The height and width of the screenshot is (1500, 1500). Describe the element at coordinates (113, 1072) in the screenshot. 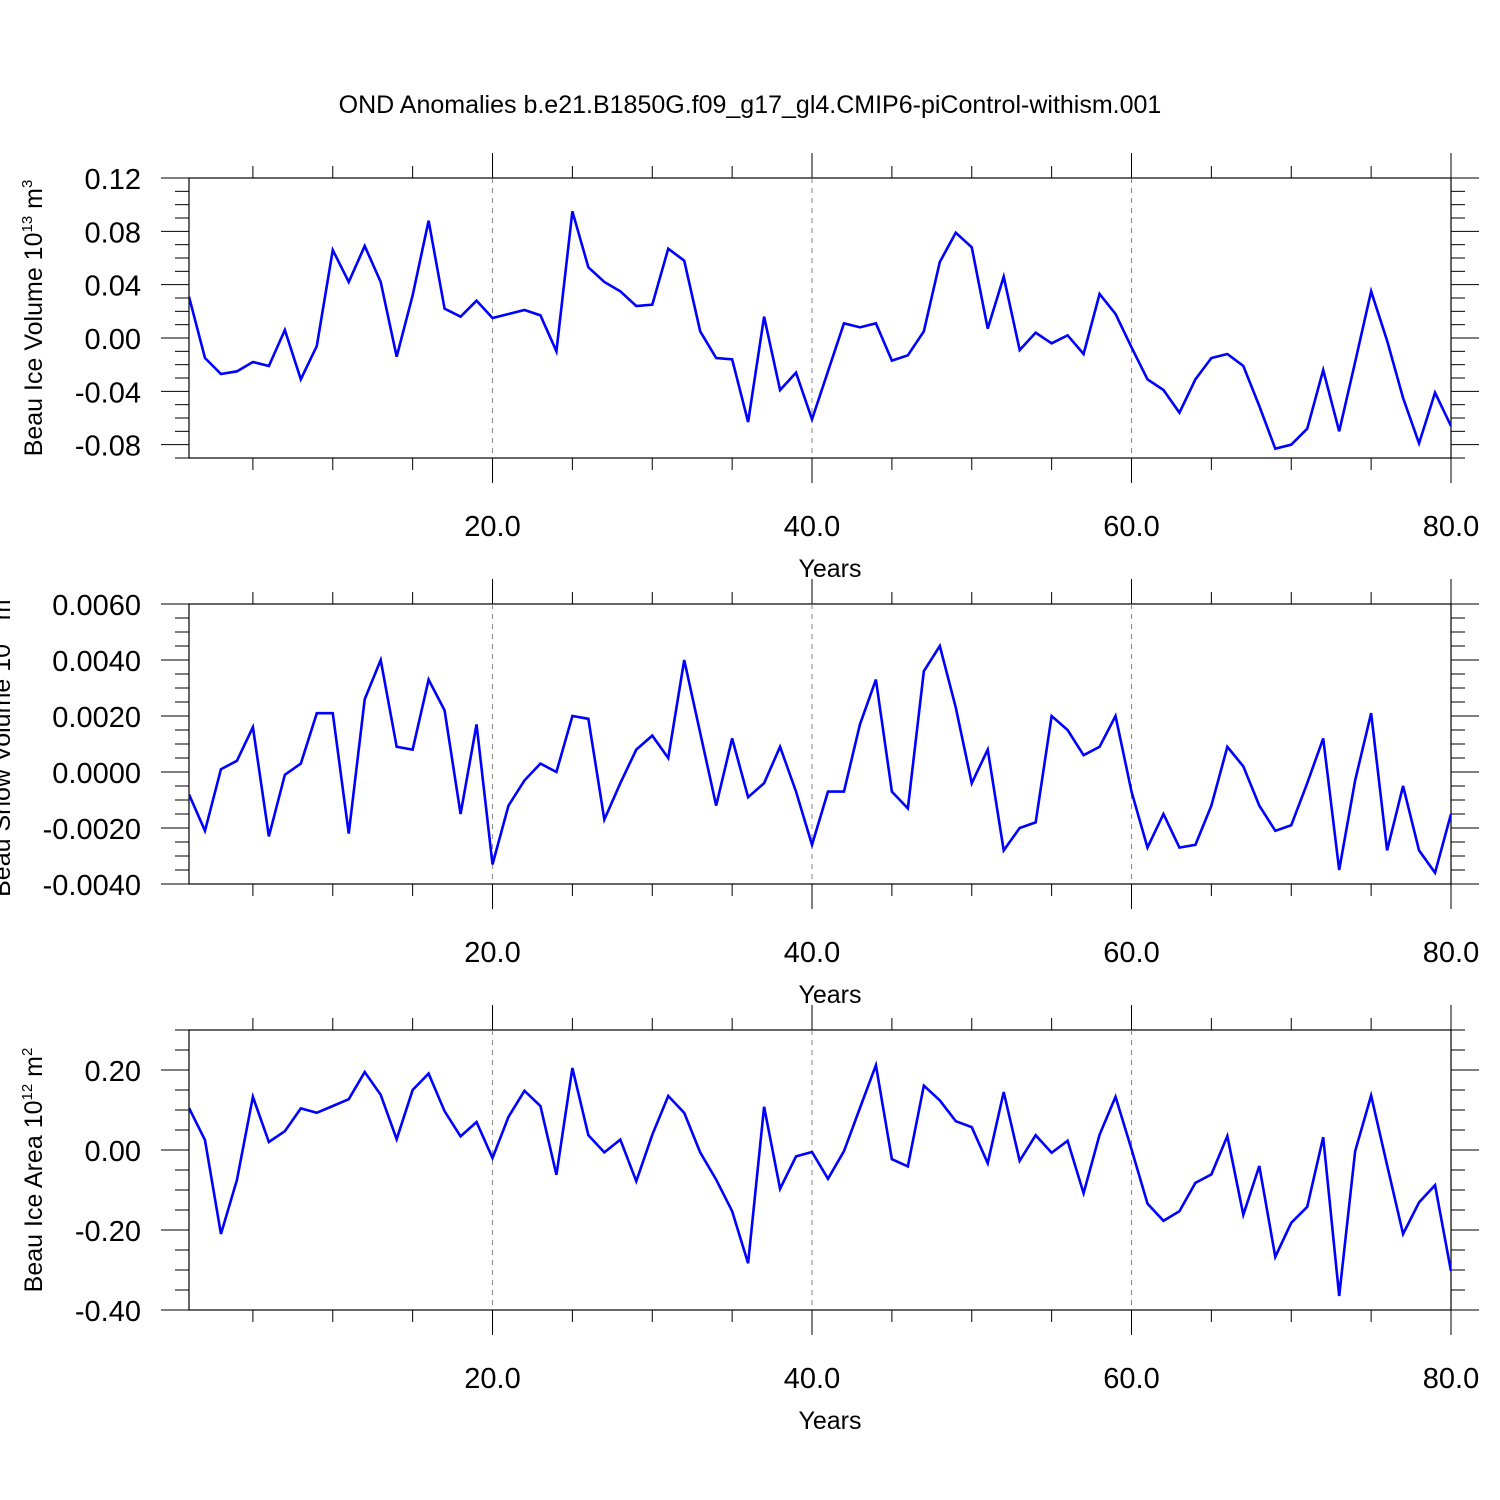

I see `y-tick-label: 0.20` at that location.